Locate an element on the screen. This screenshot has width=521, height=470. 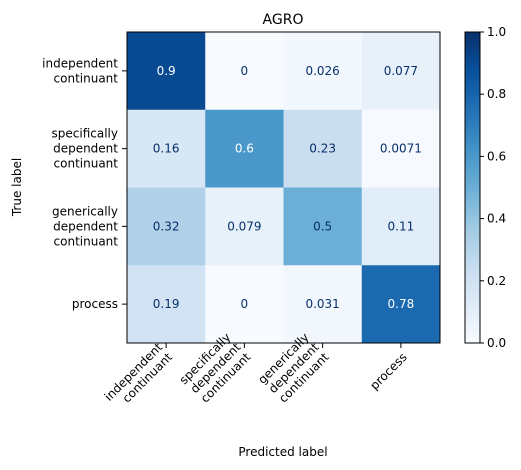
cell-value-label: 0.32 is located at coordinates (166, 226).